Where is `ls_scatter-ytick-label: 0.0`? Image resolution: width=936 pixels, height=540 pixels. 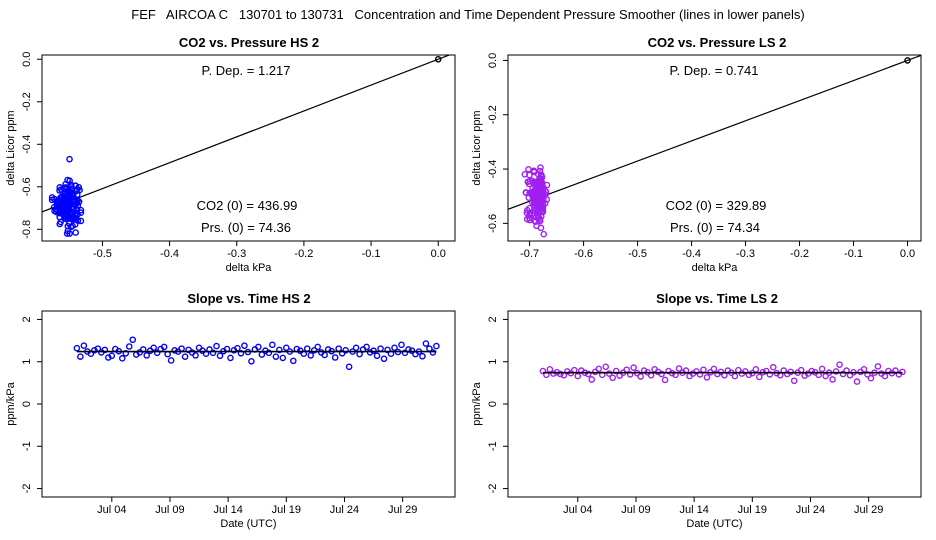
ls_scatter-ytick-label: 0.0 is located at coordinates (493, 60).